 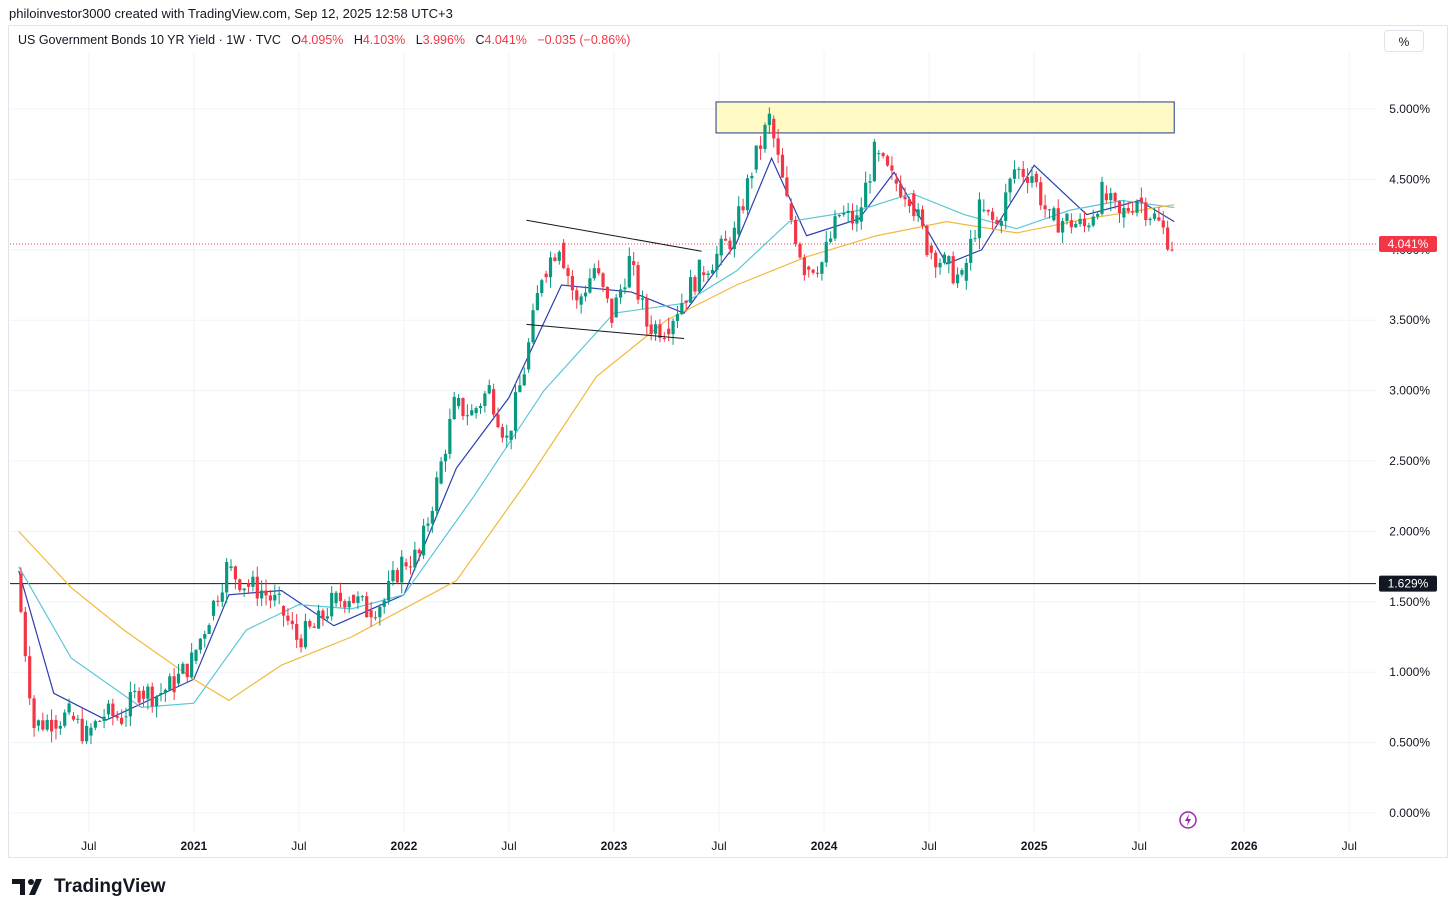 I want to click on percent-scale-button: %, so click(x=1404, y=41).